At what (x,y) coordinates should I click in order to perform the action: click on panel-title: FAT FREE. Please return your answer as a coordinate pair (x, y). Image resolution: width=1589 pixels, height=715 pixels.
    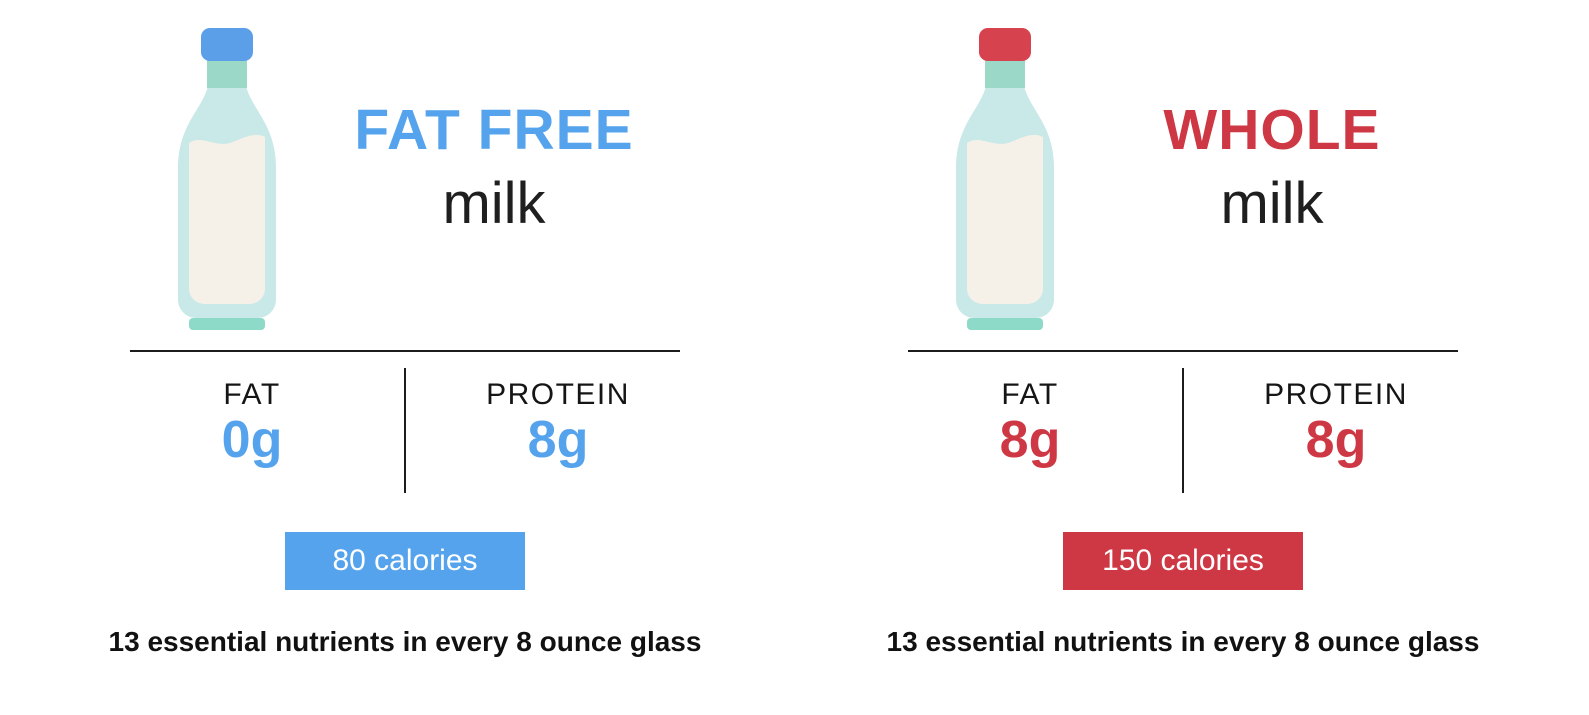
    Looking at the image, I should click on (494, 130).